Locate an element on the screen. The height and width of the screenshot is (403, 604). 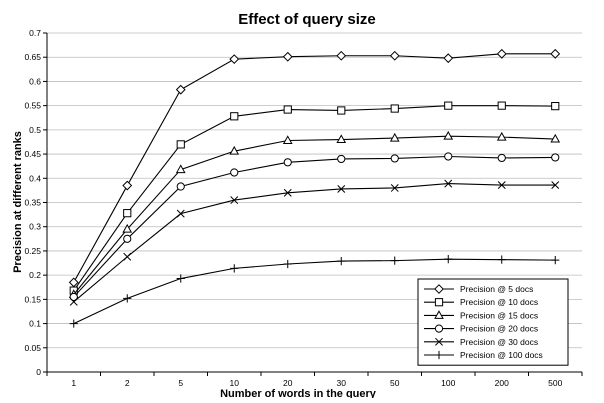
y-axis-label: Precision at different ranks is located at coordinates (18, 202).